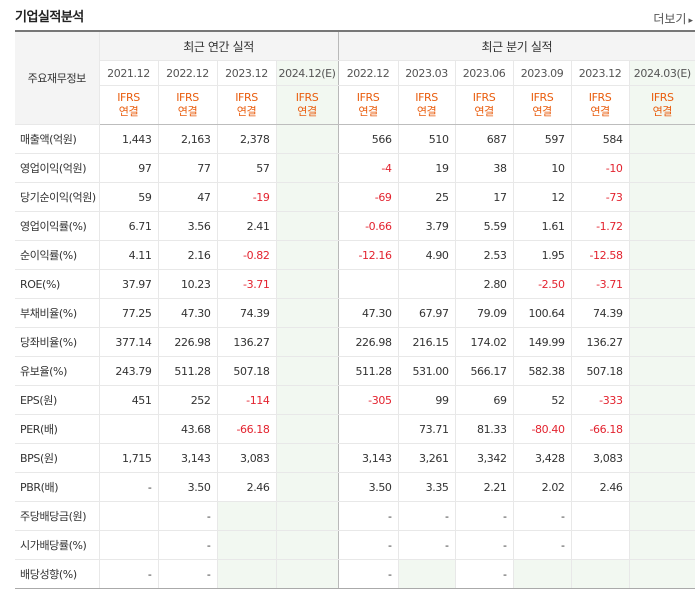  Describe the element at coordinates (246, 458) in the screenshot. I see `table-cell: 3,083` at that location.